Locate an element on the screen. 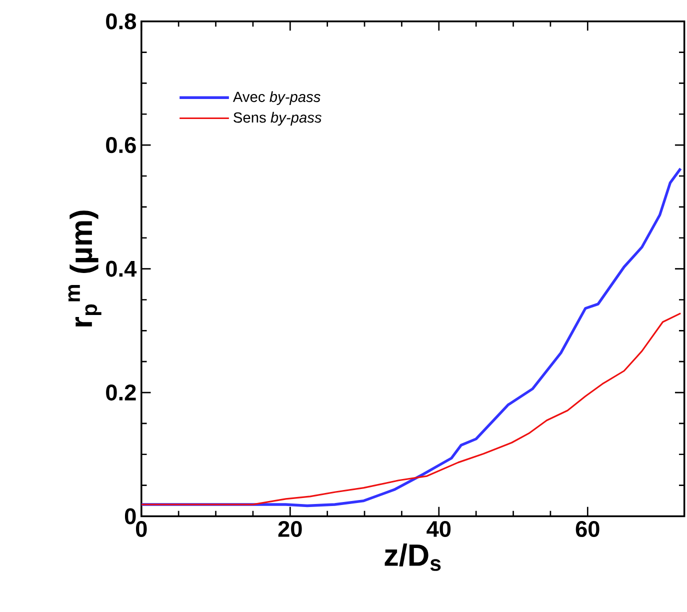  x-tick-label: 60 is located at coordinates (588, 528).